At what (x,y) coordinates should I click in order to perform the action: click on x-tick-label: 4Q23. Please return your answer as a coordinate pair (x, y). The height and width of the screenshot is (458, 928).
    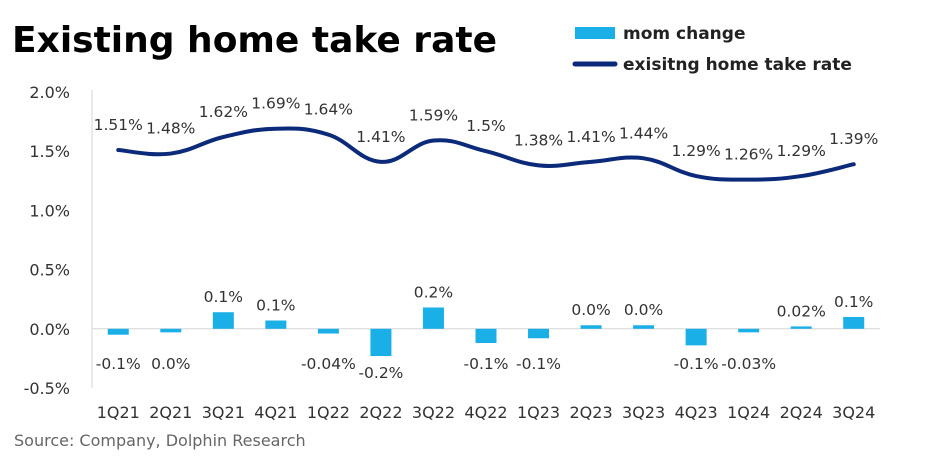
    Looking at the image, I should click on (696, 412).